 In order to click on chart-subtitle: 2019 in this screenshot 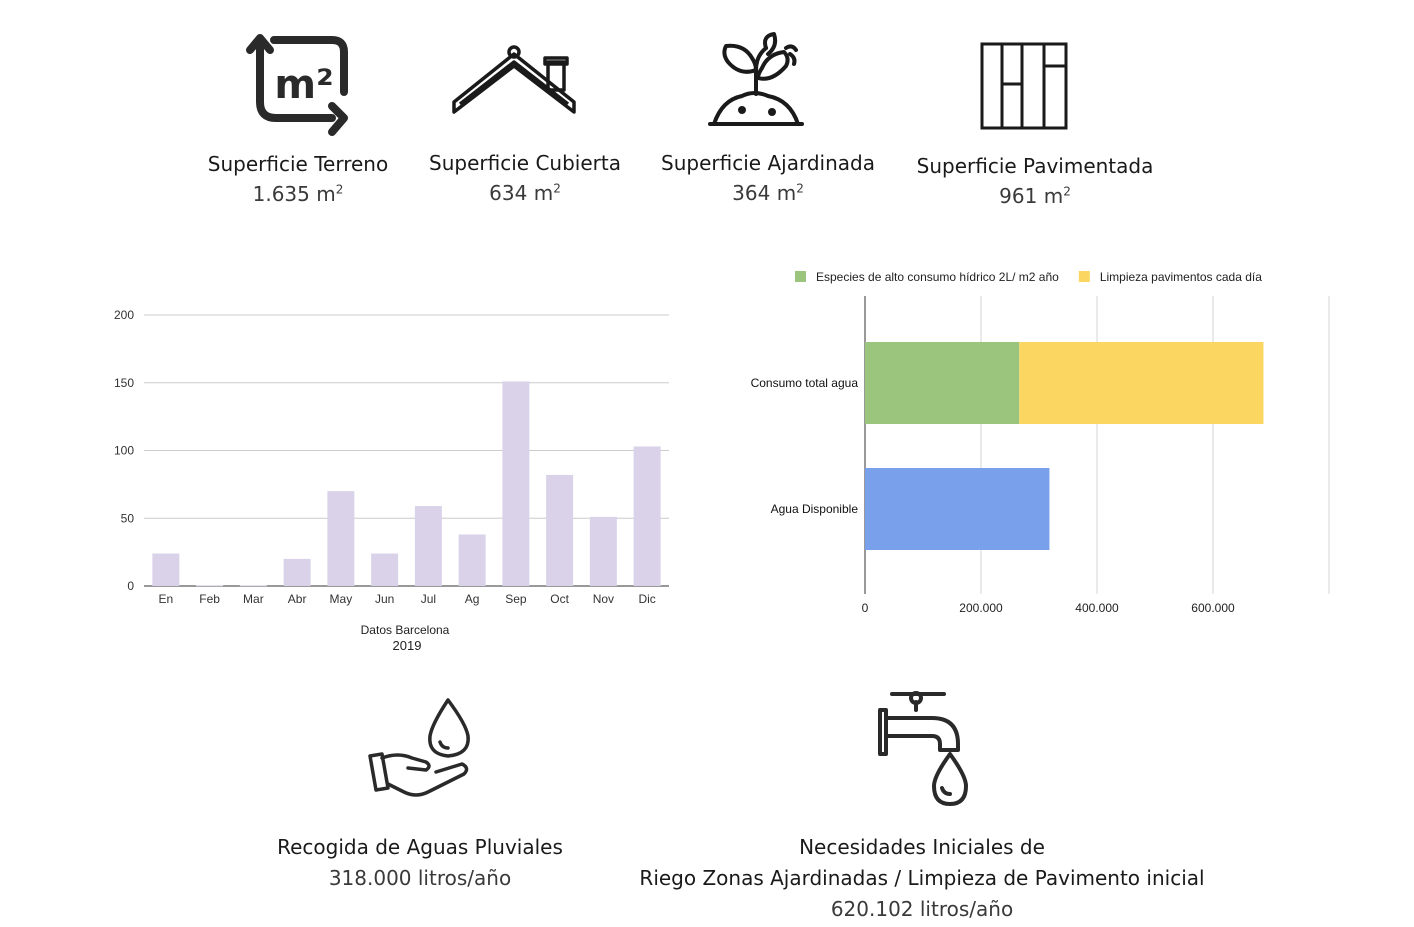, I will do `click(407, 645)`.